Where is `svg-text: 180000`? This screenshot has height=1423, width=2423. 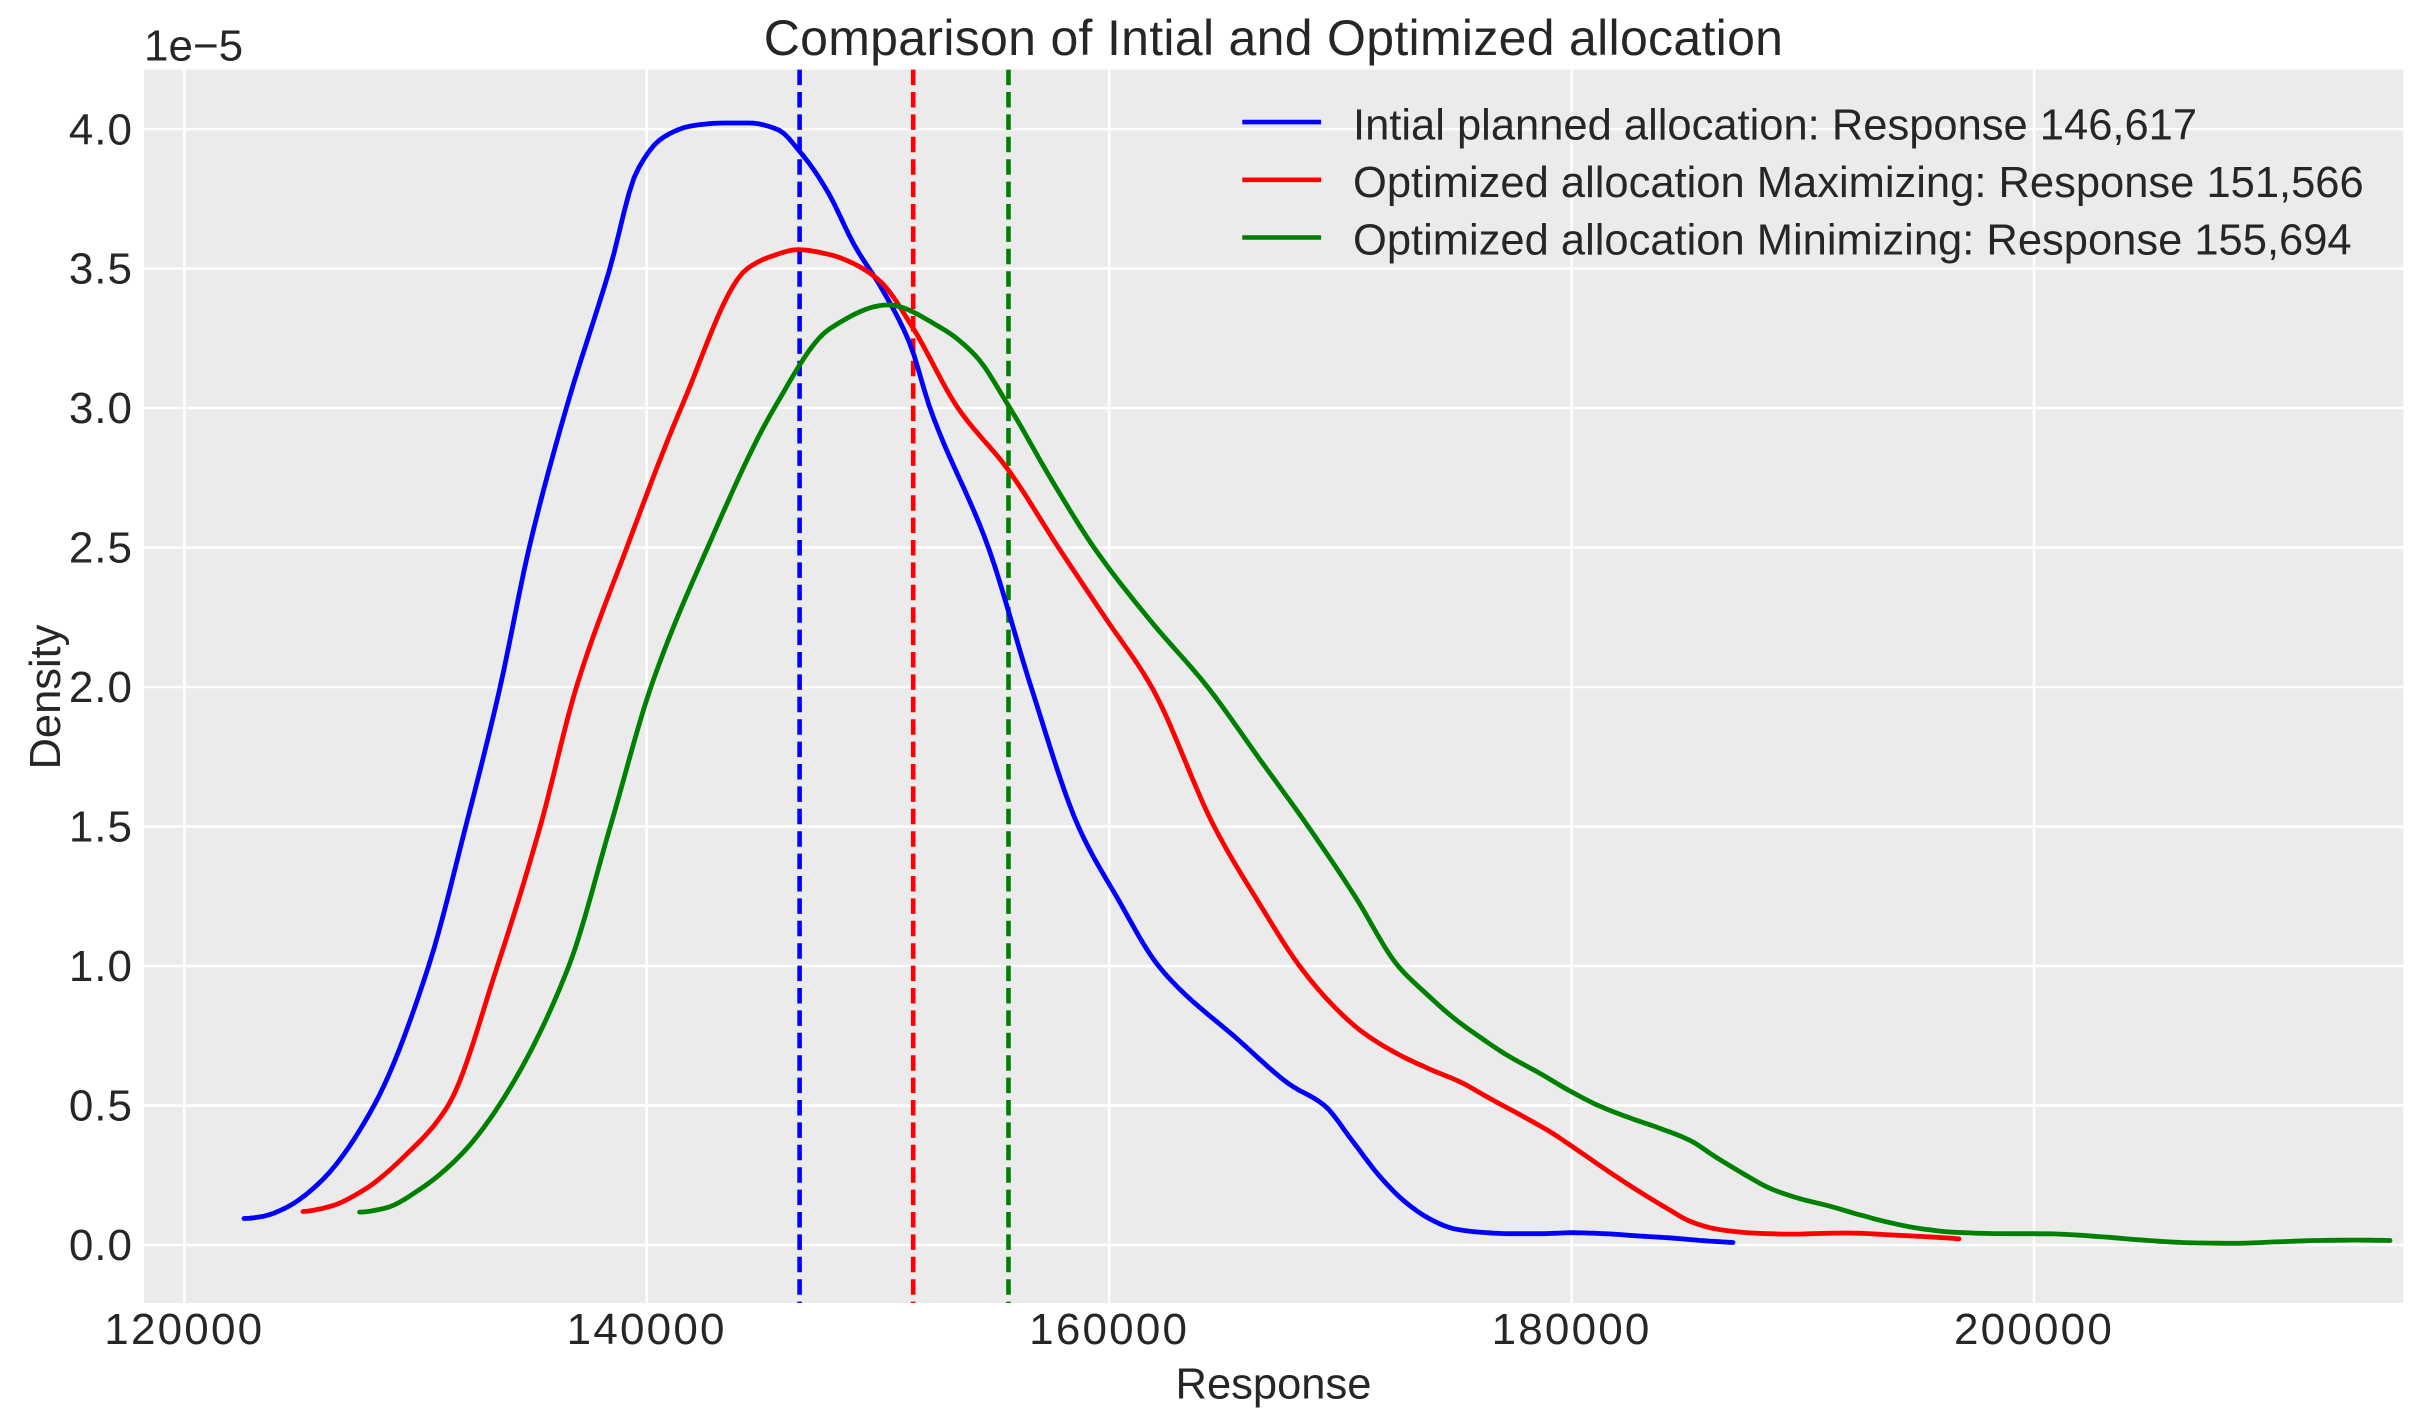 svg-text: 180000 is located at coordinates (1572, 1329).